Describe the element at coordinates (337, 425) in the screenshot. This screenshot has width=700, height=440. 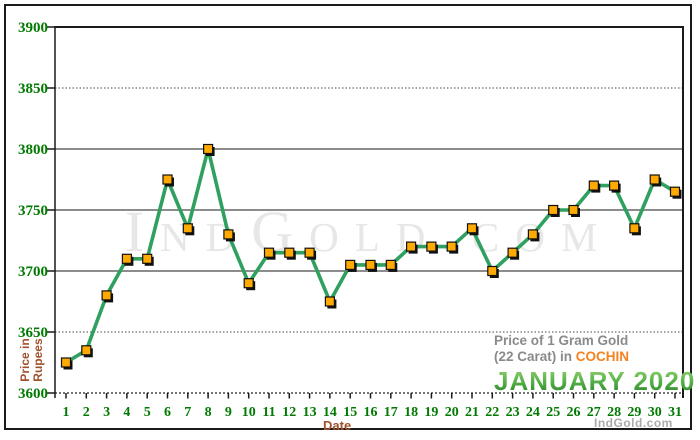
I see `x-axis-title: Date` at that location.